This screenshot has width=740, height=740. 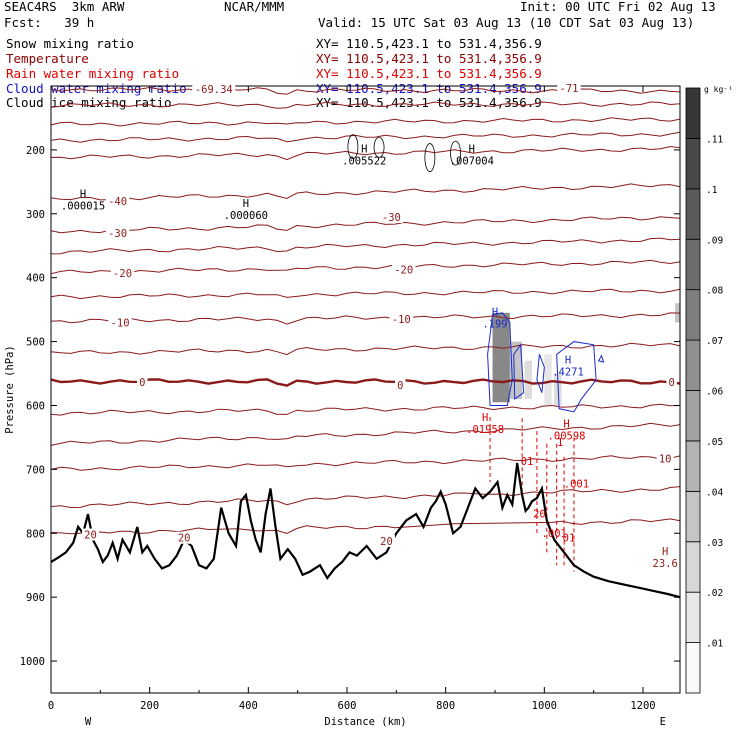 What do you see at coordinates (663, 722) in the screenshot?
I see `x-end-label-east: E` at bounding box center [663, 722].